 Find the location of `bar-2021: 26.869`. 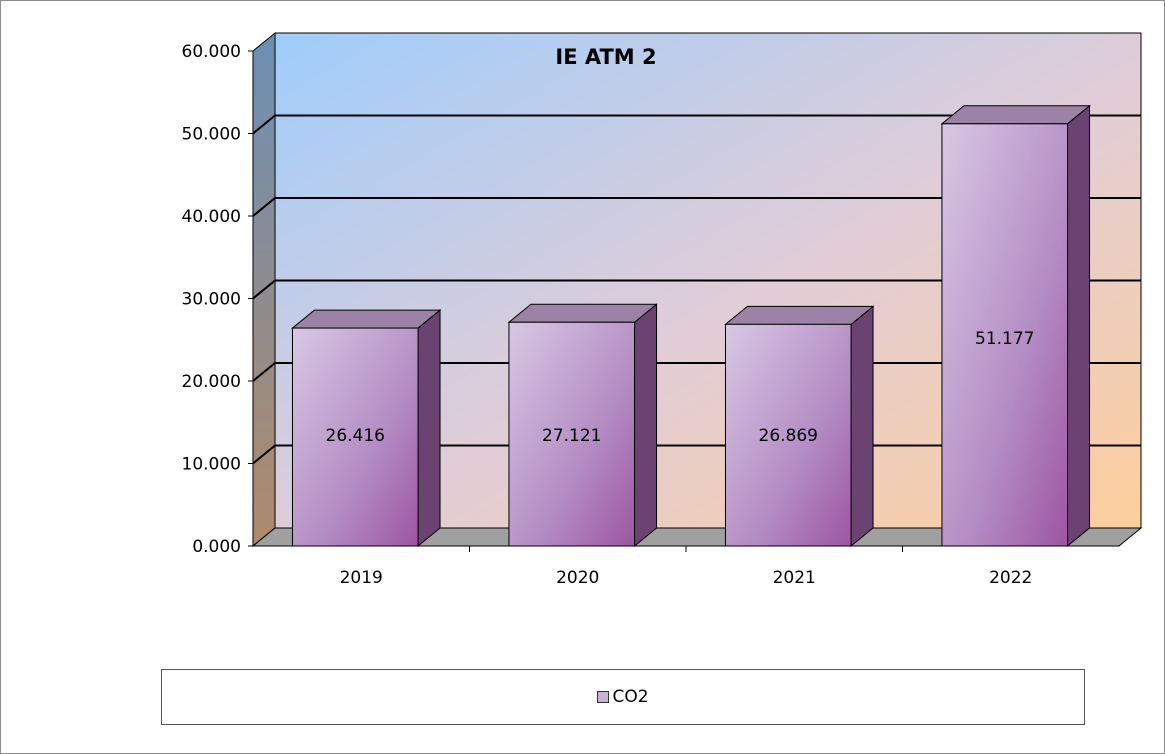

bar-2021: 26.869 is located at coordinates (799, 426).